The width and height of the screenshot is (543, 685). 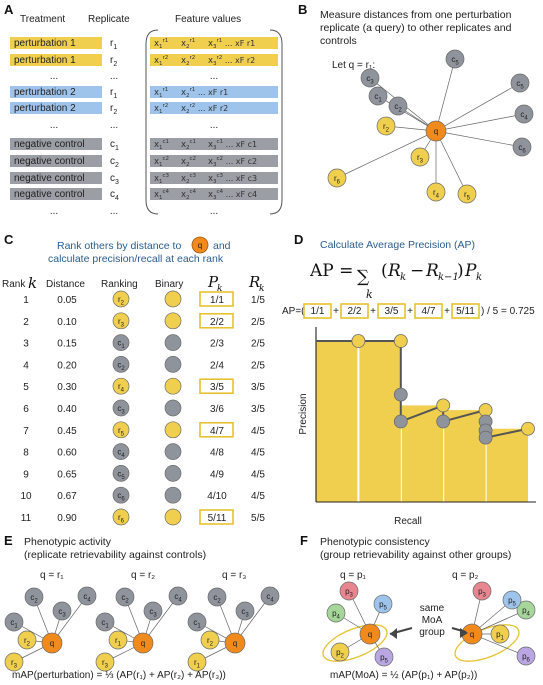 I want to click on ranking-node: r2, so click(x=121, y=299).